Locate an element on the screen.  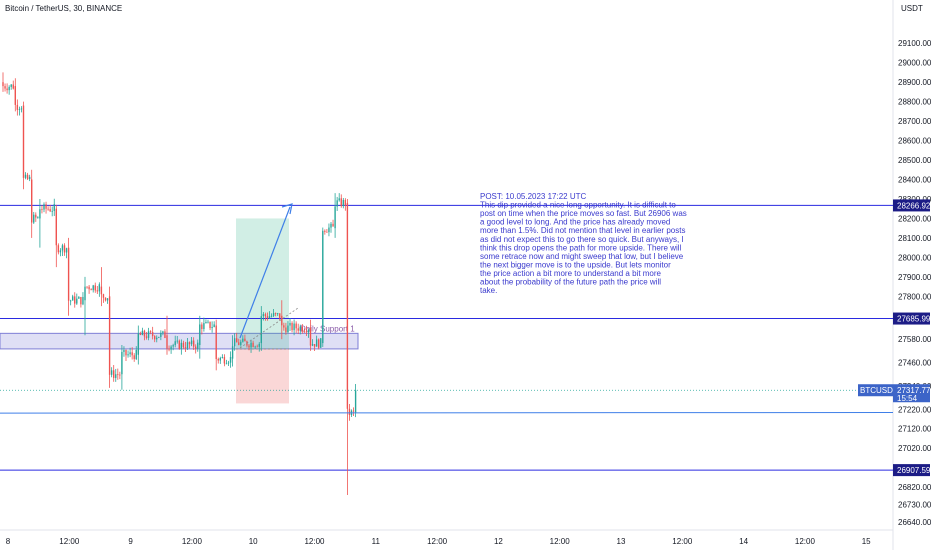
x-tick-label: 15 is located at coordinates (866, 541).